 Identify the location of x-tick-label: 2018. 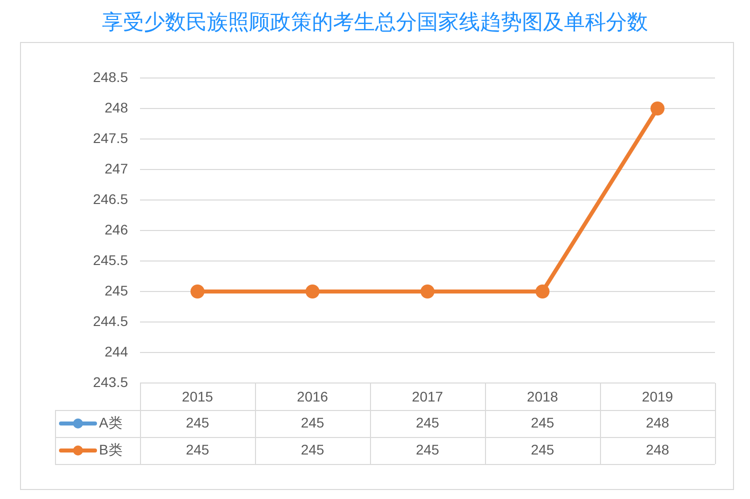
(542, 396).